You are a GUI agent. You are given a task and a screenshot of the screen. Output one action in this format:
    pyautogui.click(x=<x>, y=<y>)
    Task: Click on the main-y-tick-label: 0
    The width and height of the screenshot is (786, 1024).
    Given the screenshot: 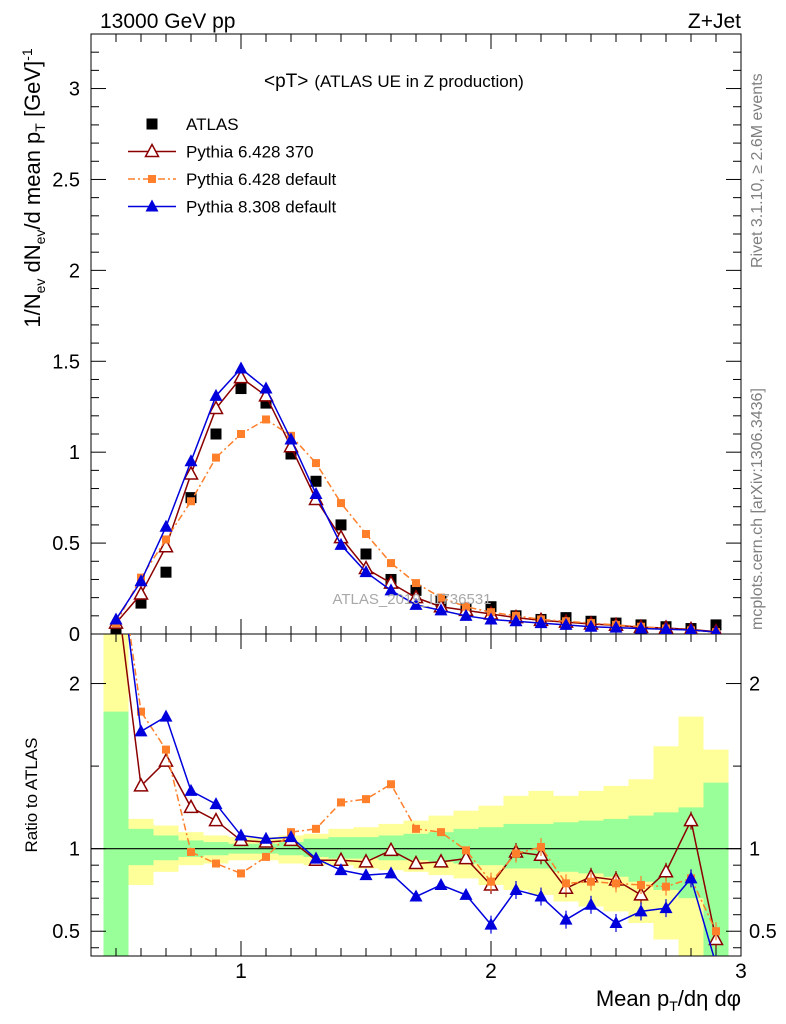 What is the action you would take?
    pyautogui.click(x=74, y=635)
    